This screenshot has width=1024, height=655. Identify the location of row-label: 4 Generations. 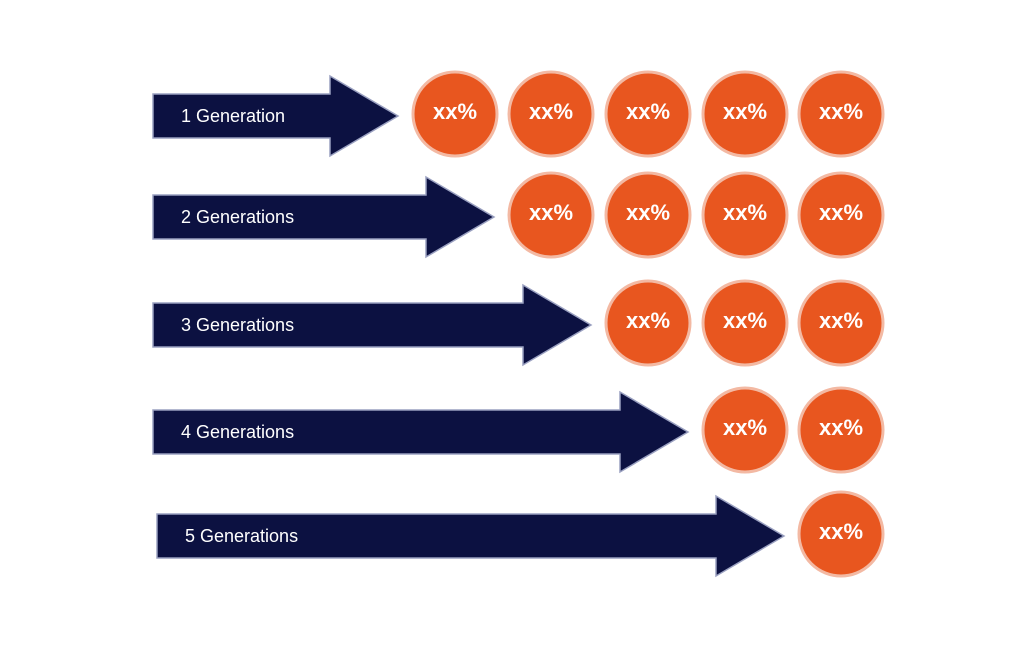
(237, 432).